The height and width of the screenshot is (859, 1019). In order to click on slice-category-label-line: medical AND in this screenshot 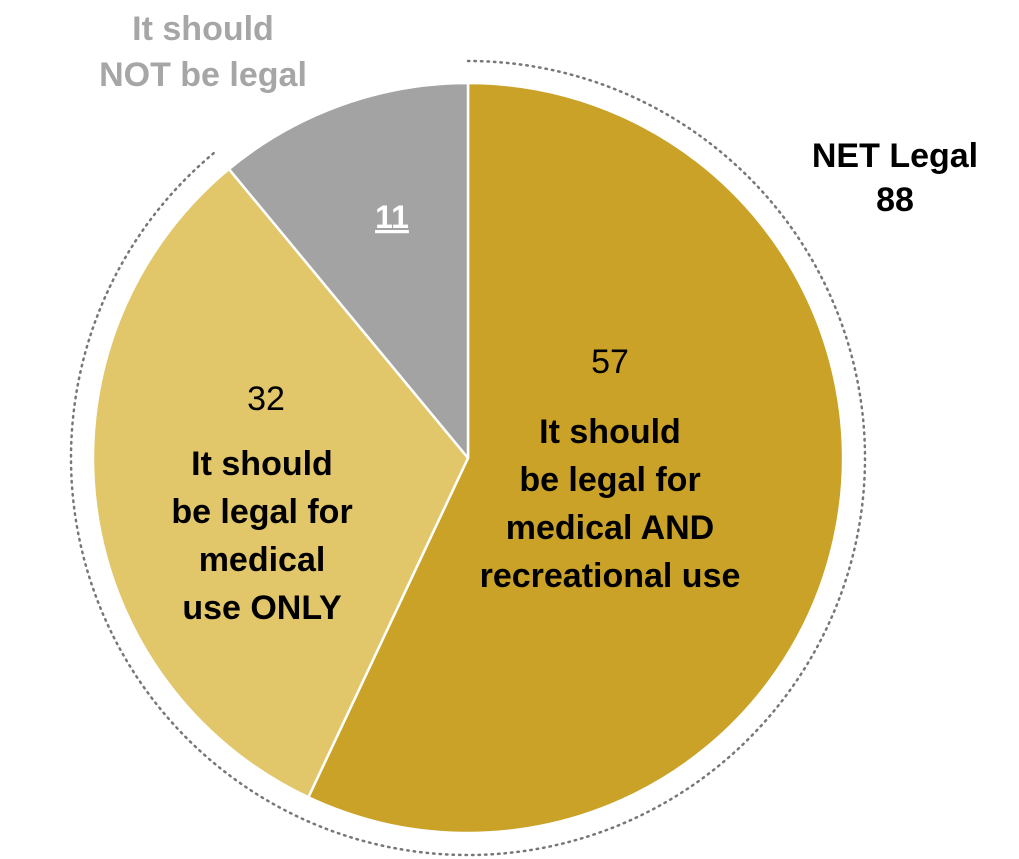, I will do `click(610, 528)`.